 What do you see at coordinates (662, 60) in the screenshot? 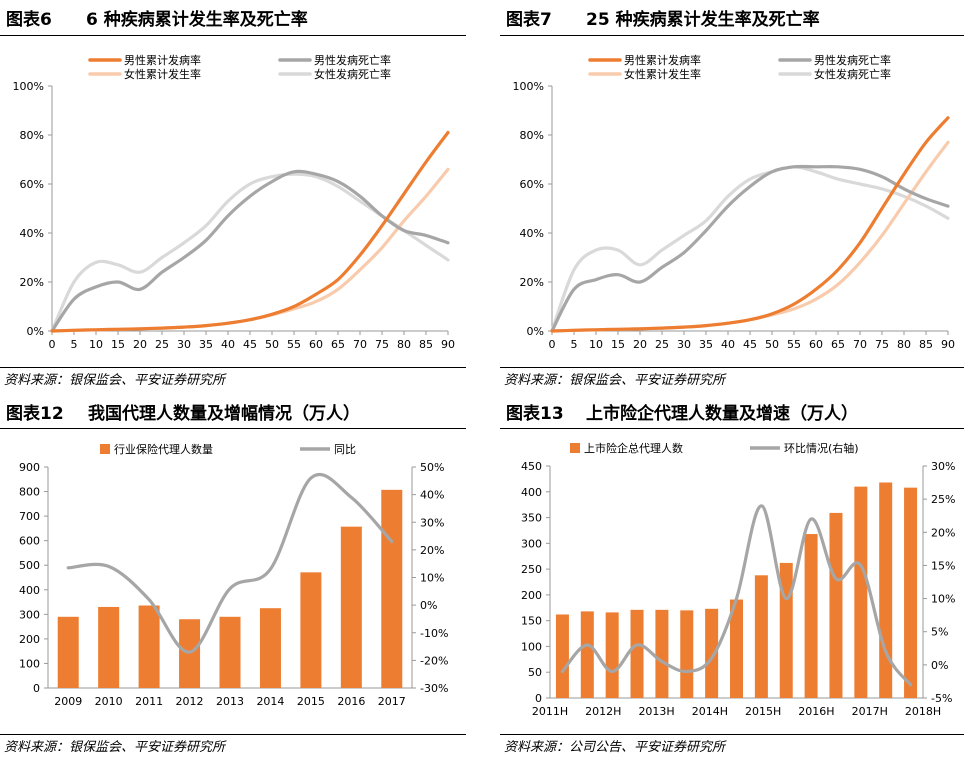
I see `legend-label: 男性累计发病率` at bounding box center [662, 60].